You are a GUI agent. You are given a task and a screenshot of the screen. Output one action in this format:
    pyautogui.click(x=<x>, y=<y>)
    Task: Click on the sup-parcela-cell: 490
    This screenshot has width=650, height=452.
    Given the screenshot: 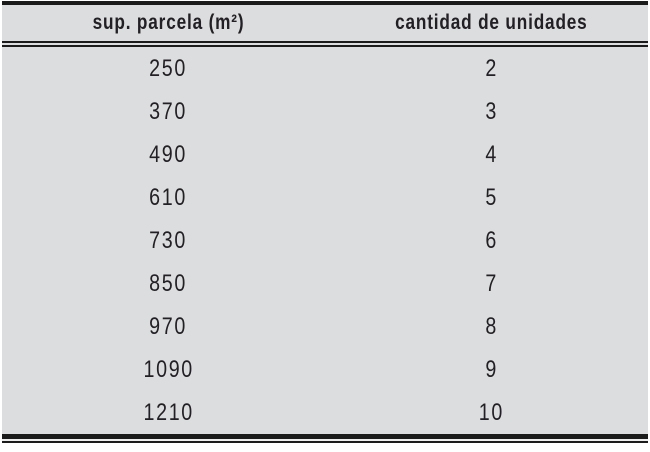 What is the action you would take?
    pyautogui.click(x=168, y=154)
    